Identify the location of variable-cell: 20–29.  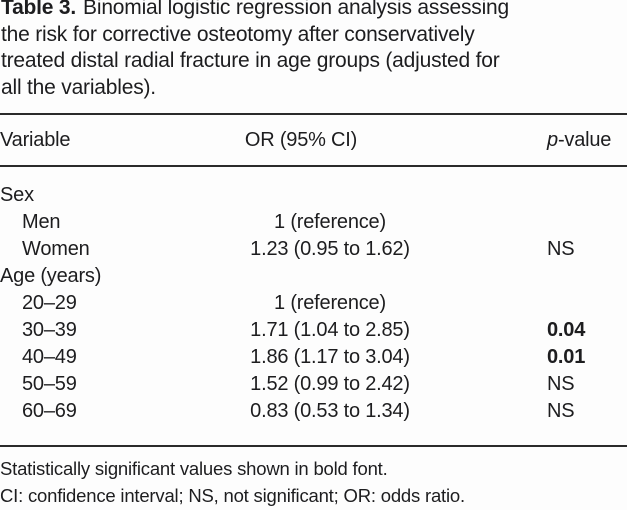
(49, 303).